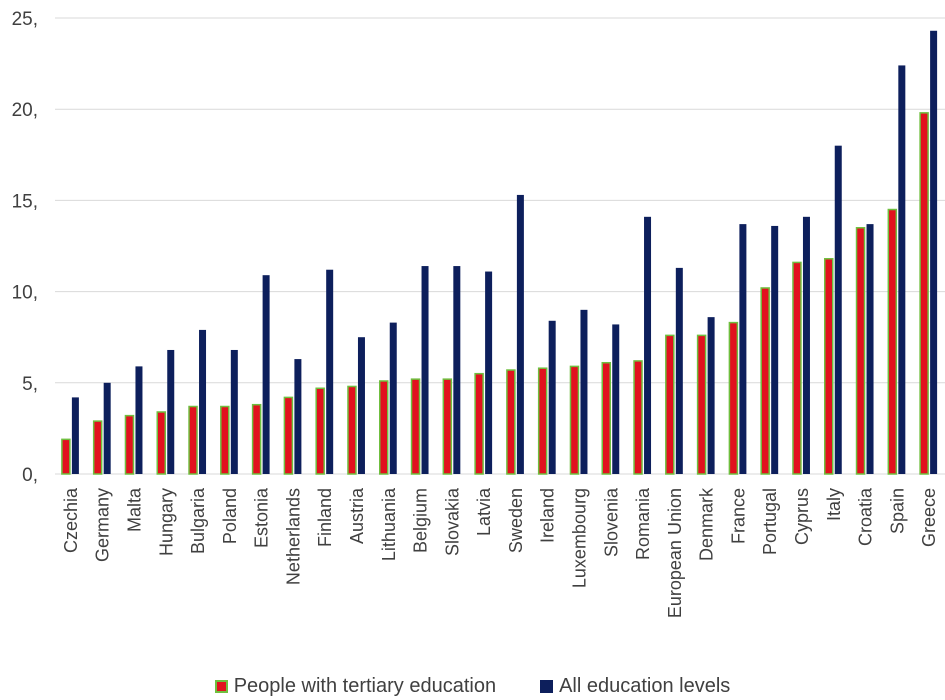 The width and height of the screenshot is (945, 700). I want to click on y-tick-label: 5,, so click(30, 384).